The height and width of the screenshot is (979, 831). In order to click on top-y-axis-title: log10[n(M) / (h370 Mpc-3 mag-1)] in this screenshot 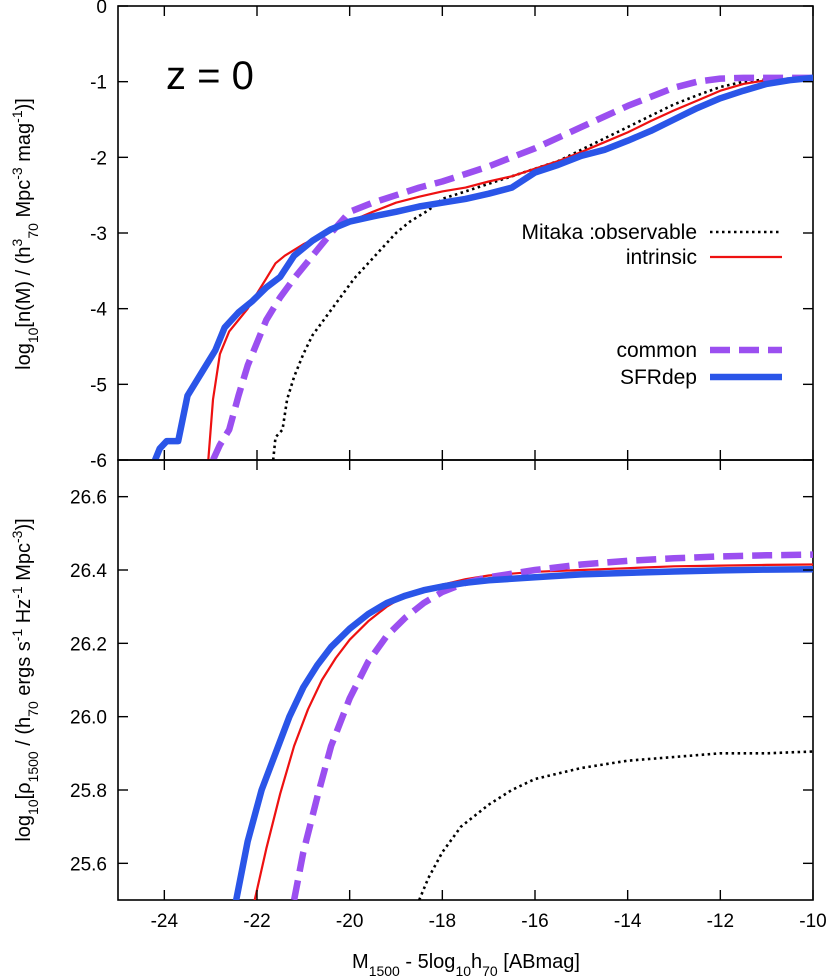, I will do `click(25, 234)`.